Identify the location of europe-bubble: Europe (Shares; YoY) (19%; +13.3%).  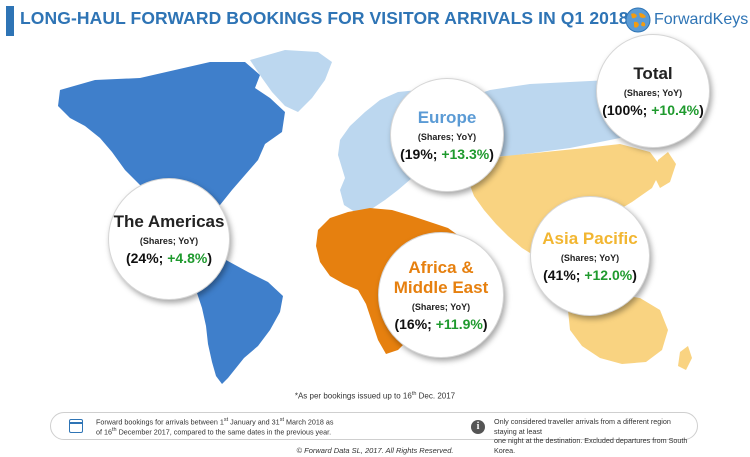
(447, 135).